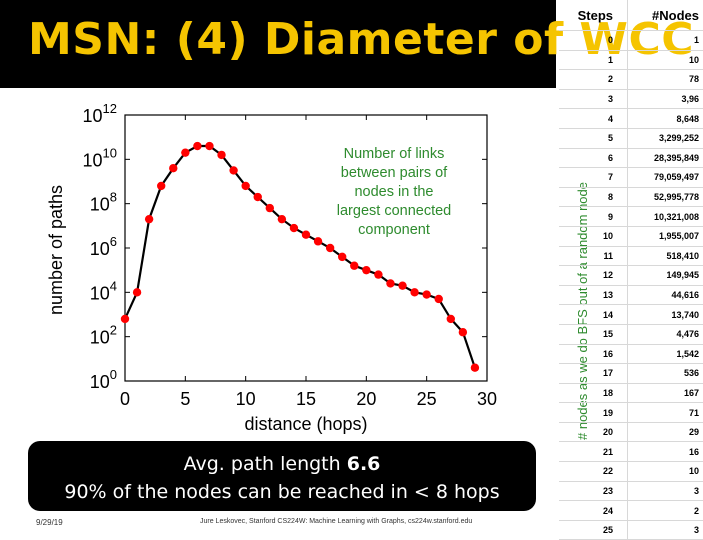  I want to click on node-count-cell: 16, so click(665, 452).